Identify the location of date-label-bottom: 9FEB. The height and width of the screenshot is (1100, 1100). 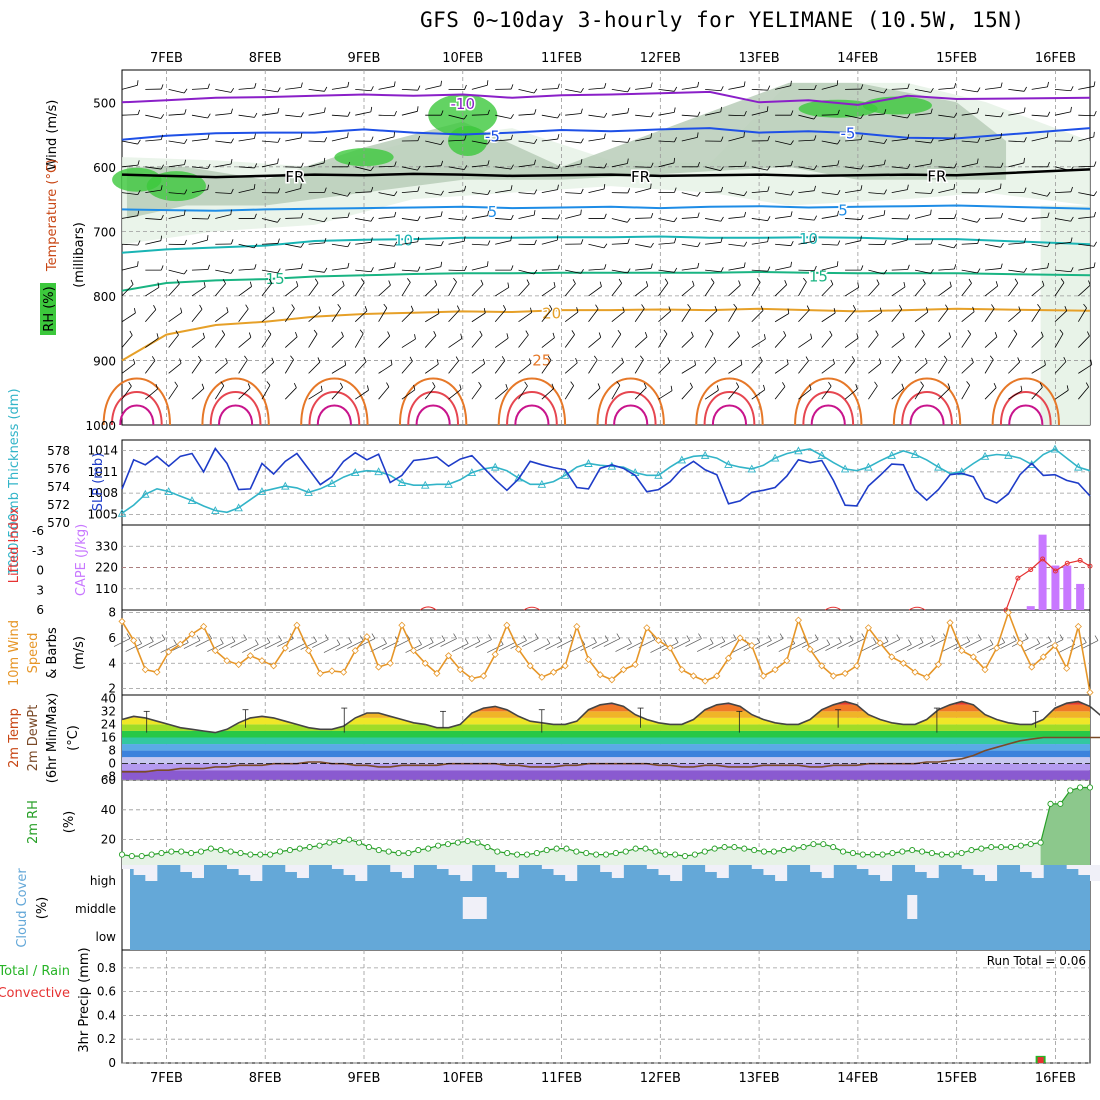
(364, 1078).